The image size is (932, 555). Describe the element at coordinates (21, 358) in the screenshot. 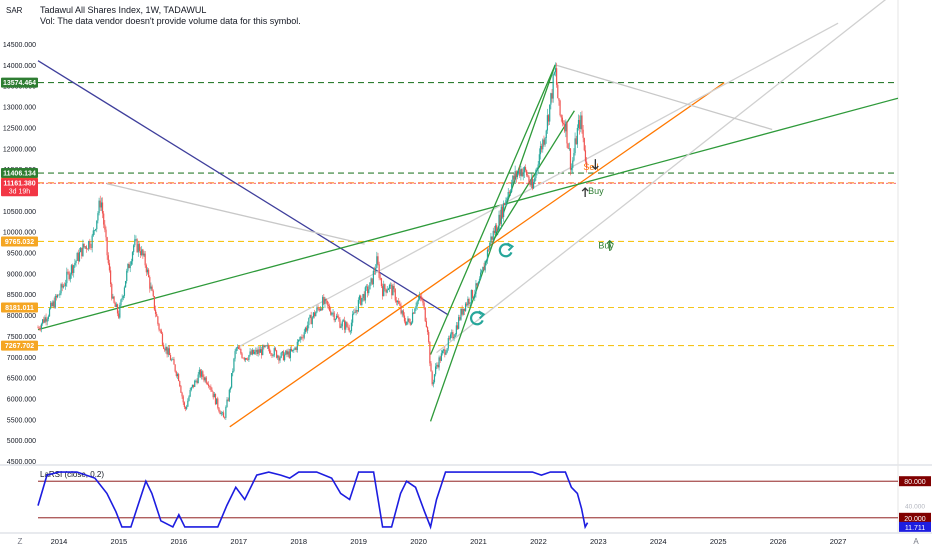

I see `y-tick-label: 7000.000` at that location.